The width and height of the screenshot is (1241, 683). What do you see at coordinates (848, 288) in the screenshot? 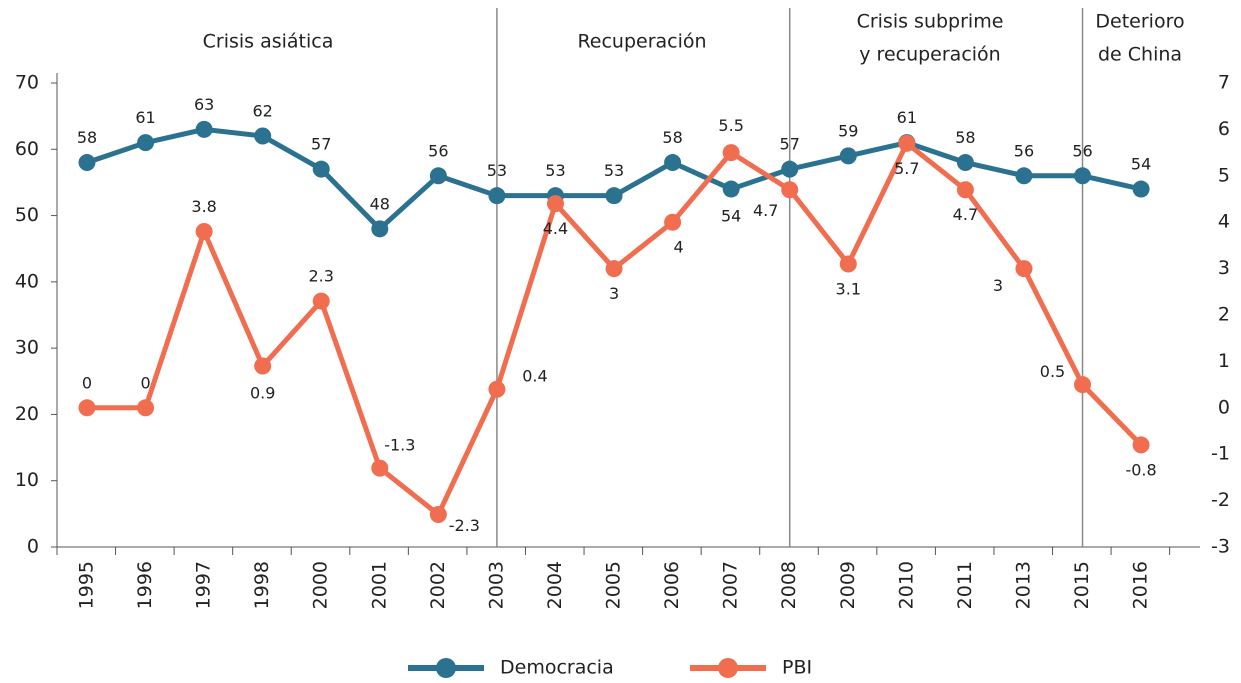
I see `data-label: 3.1` at bounding box center [848, 288].